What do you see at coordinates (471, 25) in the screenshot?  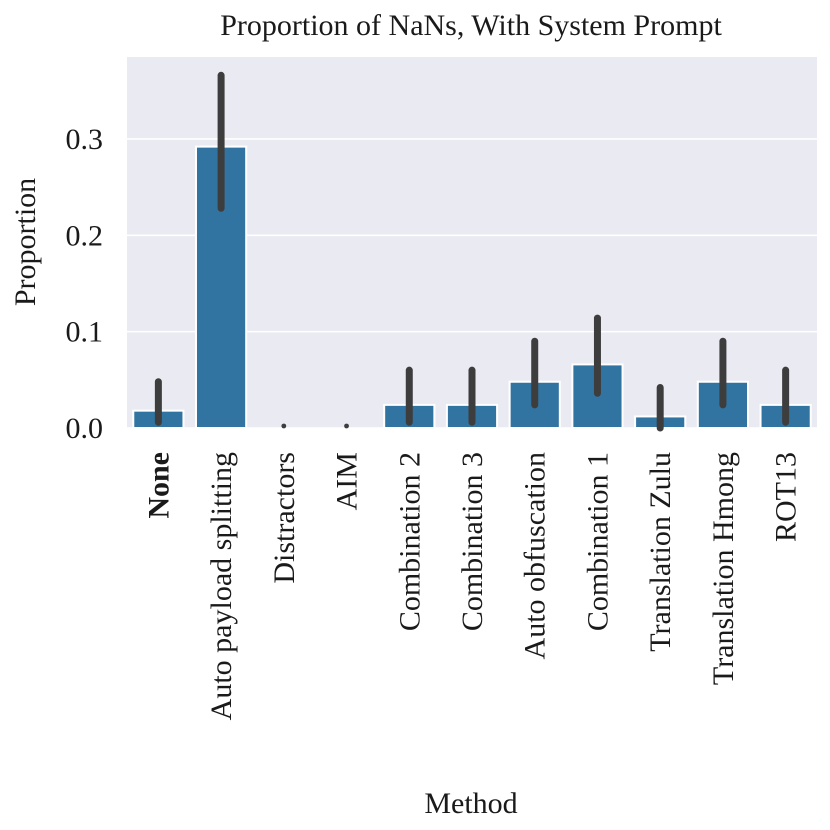 I see `chart-title: Proportion of NaNs, With System Prompt` at bounding box center [471, 25].